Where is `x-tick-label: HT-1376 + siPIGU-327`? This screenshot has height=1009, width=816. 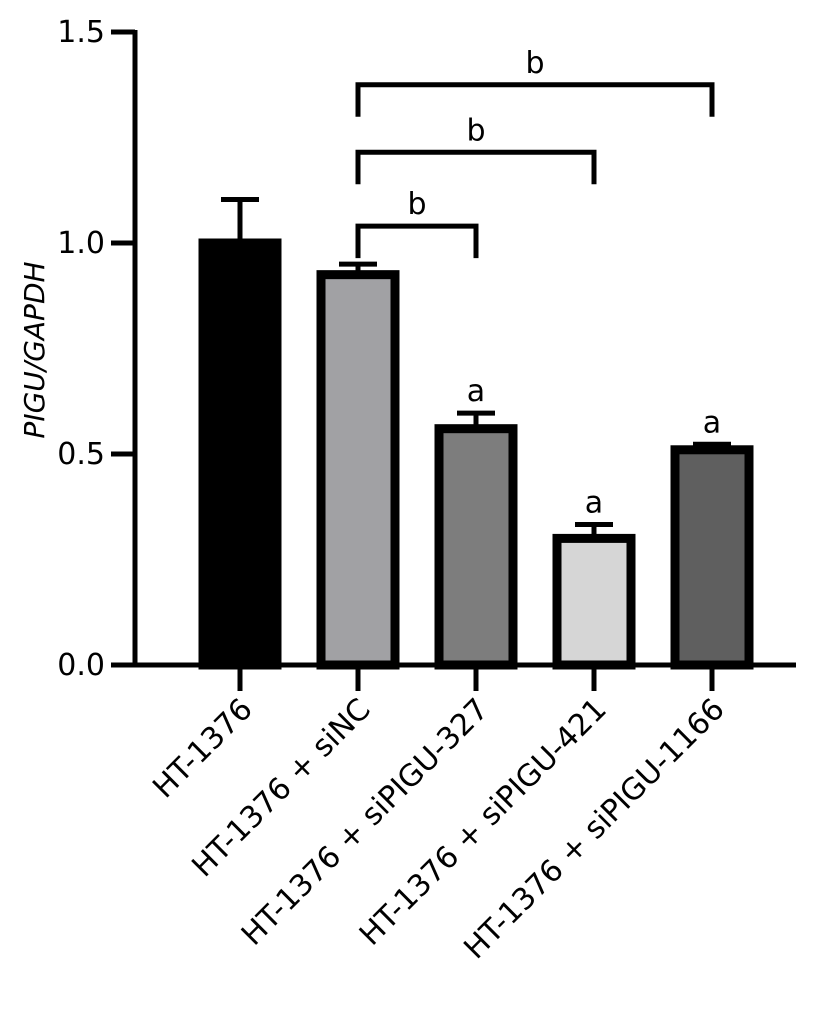
x-tick-label: HT-1376 + siPIGU-327 is located at coordinates (365, 822).